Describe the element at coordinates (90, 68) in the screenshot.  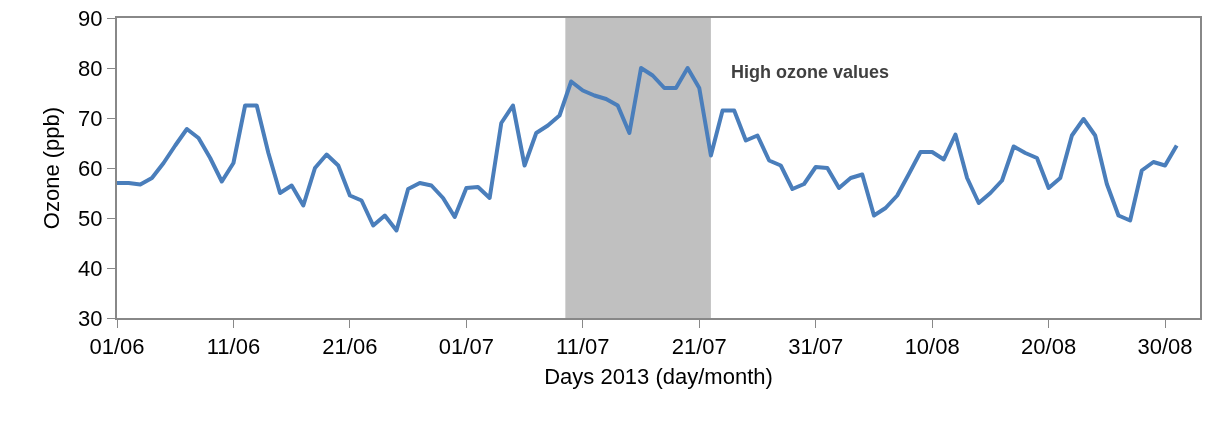
I see `y-tick-label: 80` at that location.